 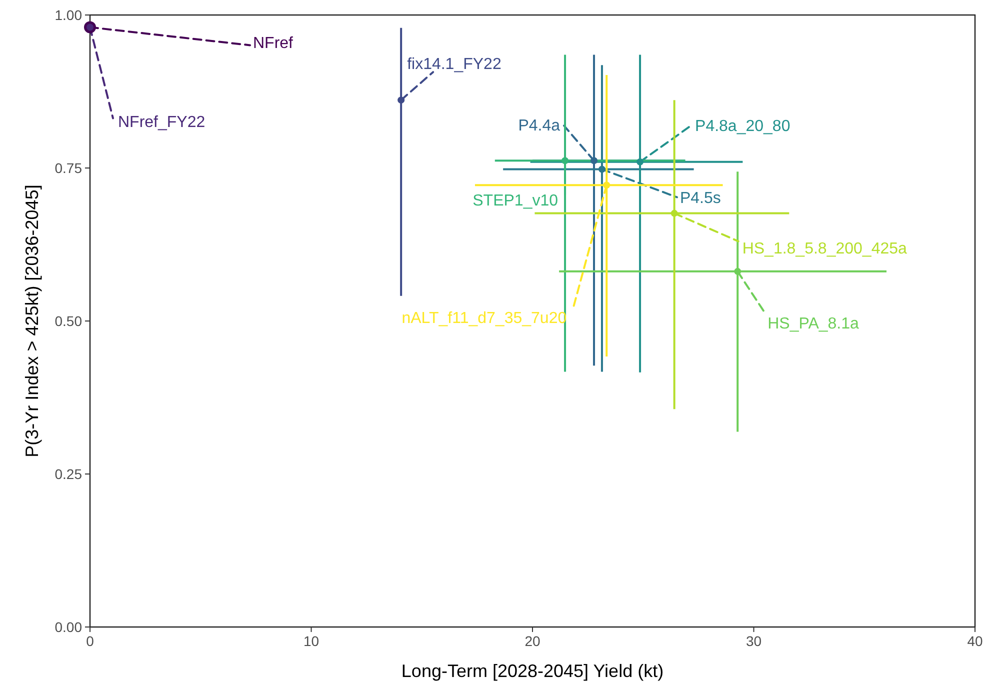 I want to click on text: P4.5s, so click(x=700, y=199).